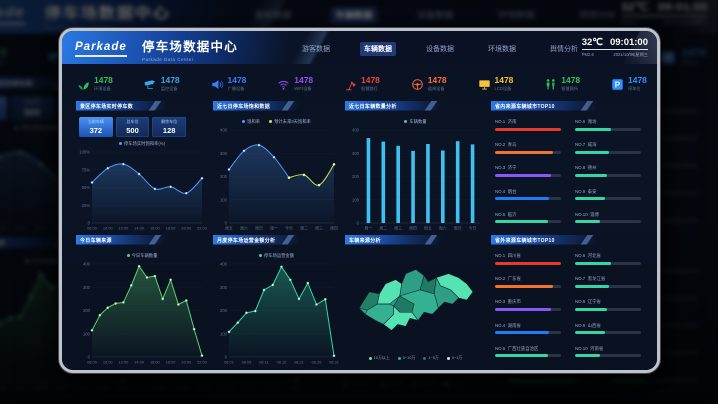 The image size is (718, 404). What do you see at coordinates (608, 171) in the screenshot?
I see `top10-item: NO.8 德州` at bounding box center [608, 171].